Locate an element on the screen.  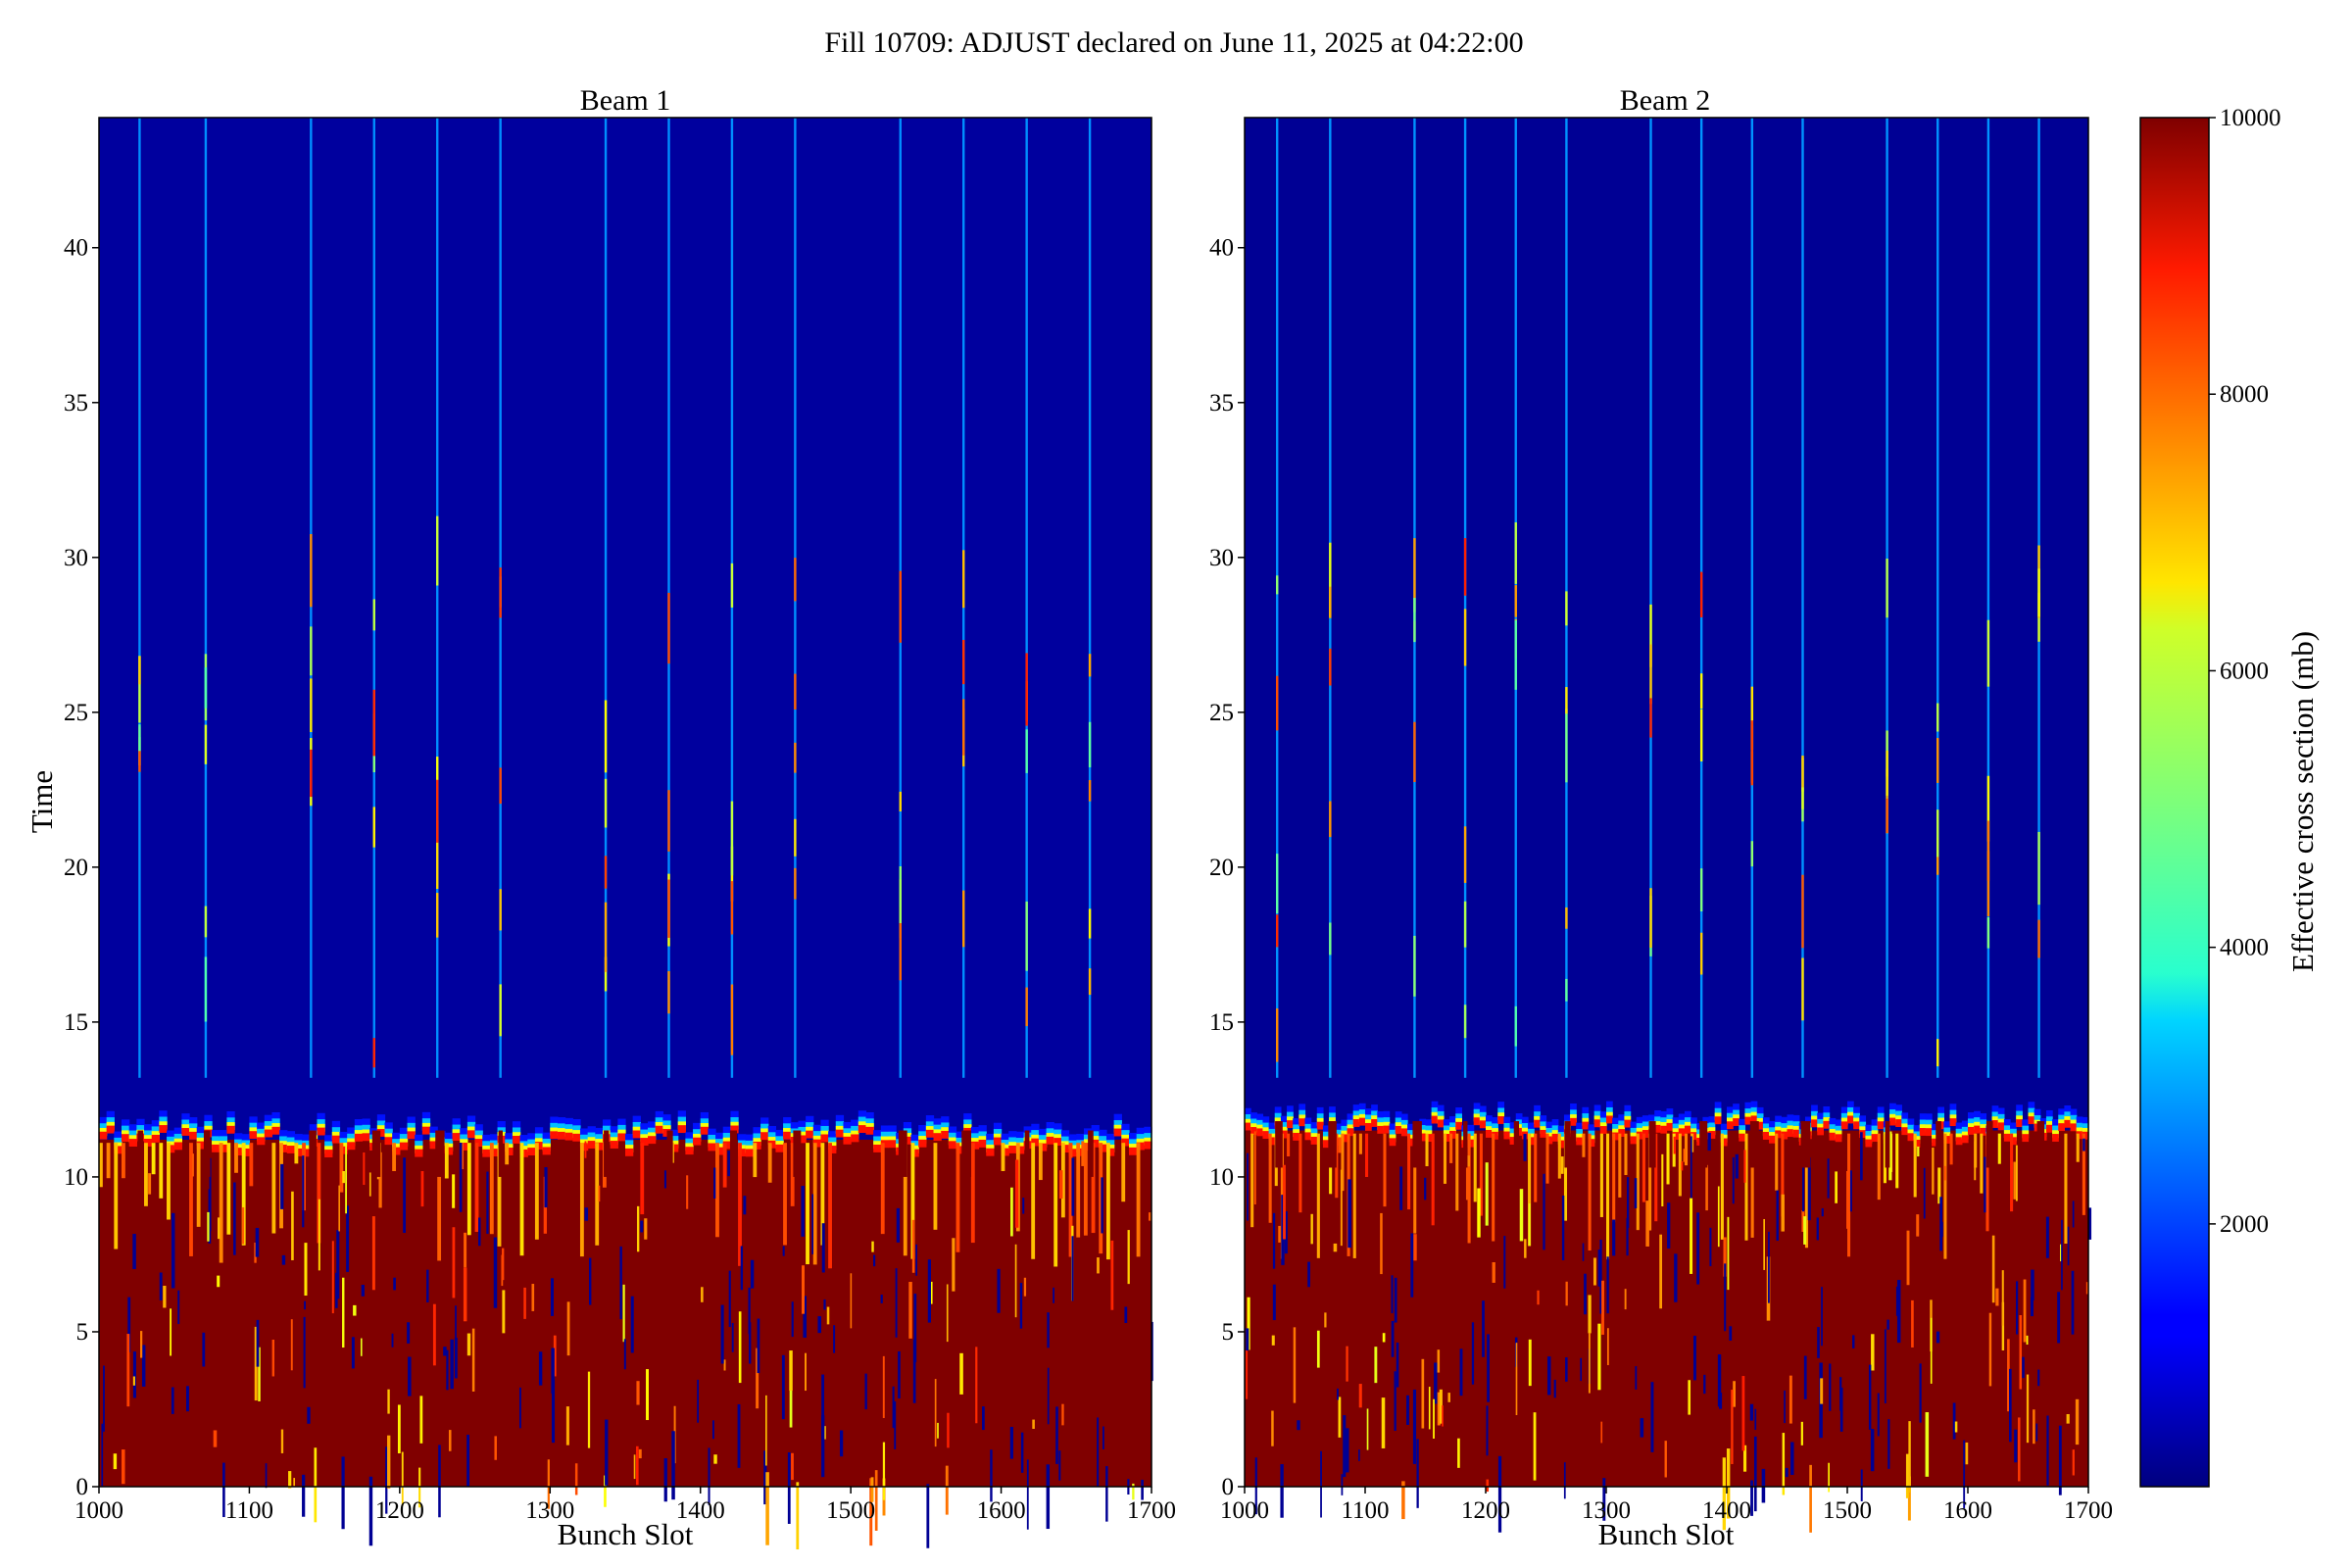
colorbar-tick-label: 6000 is located at coordinates (2244, 671).